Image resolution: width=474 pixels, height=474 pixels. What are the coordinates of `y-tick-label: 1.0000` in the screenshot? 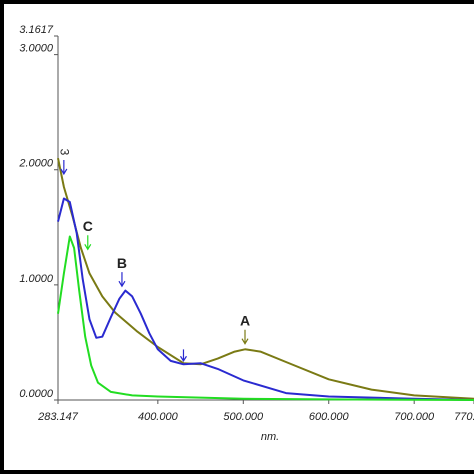 It's located at (36, 279).